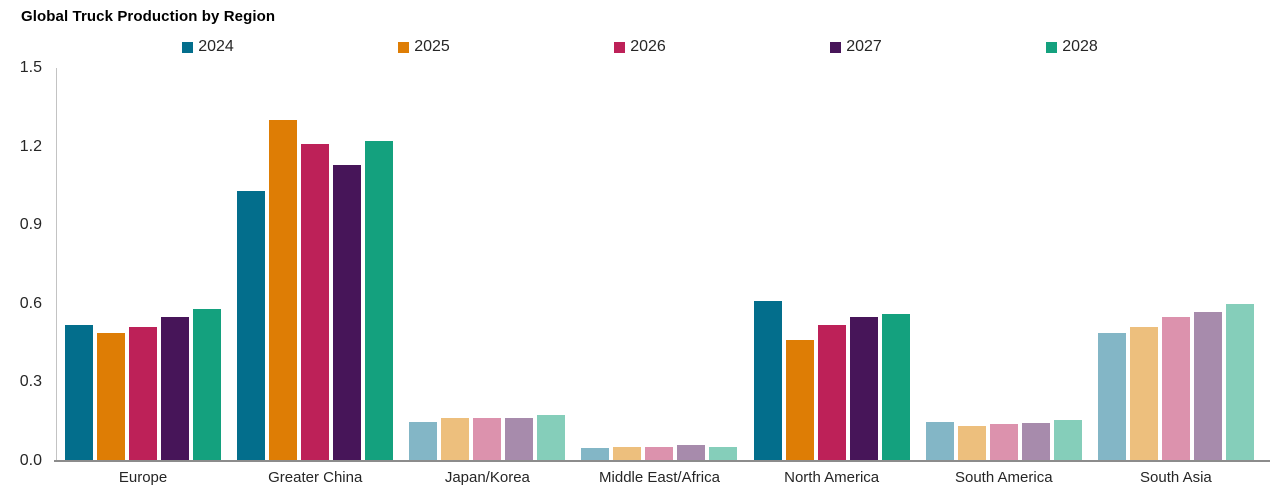 Image resolution: width=1280 pixels, height=503 pixels. I want to click on chart-title: Global Truck Production by Region, so click(148, 16).